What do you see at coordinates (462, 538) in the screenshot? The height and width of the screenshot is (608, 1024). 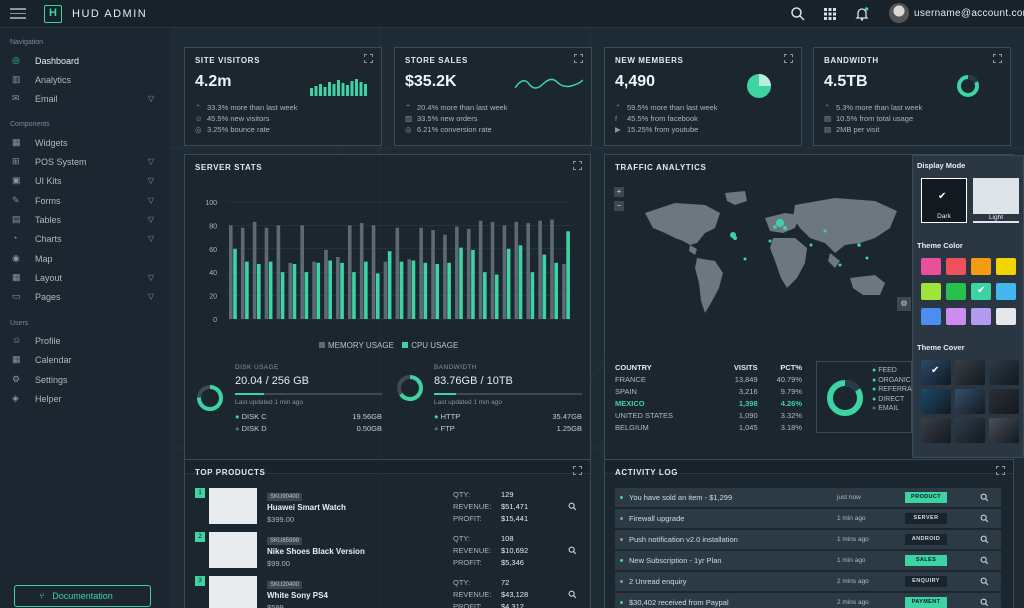 I see `qty-label: QTY:` at bounding box center [462, 538].